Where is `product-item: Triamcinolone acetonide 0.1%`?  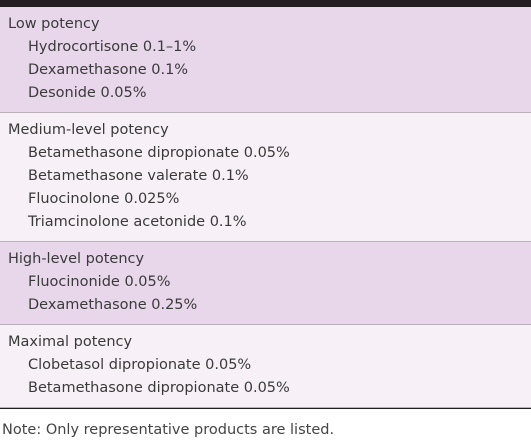
product-item: Triamcinolone acetonide 0.1% is located at coordinates (137, 222).